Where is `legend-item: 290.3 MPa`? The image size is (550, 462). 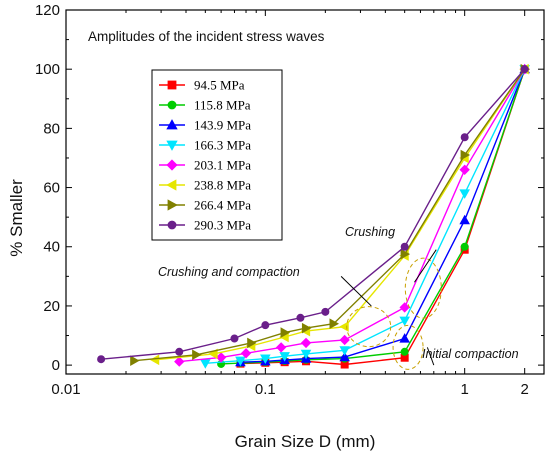
legend-item: 290.3 MPa is located at coordinates (205, 225).